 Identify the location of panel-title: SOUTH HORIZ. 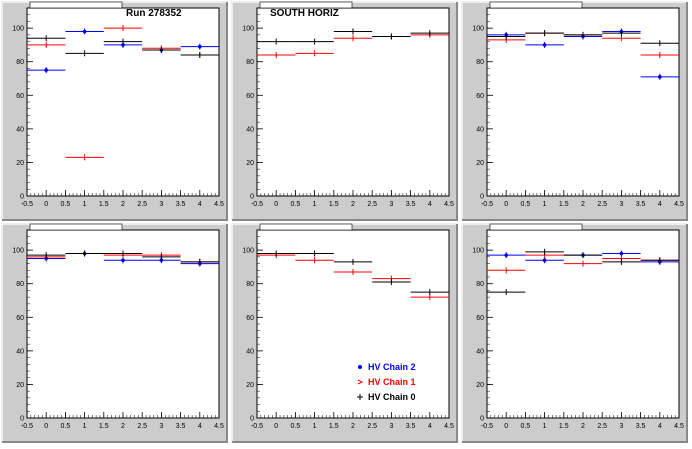
(304, 13).